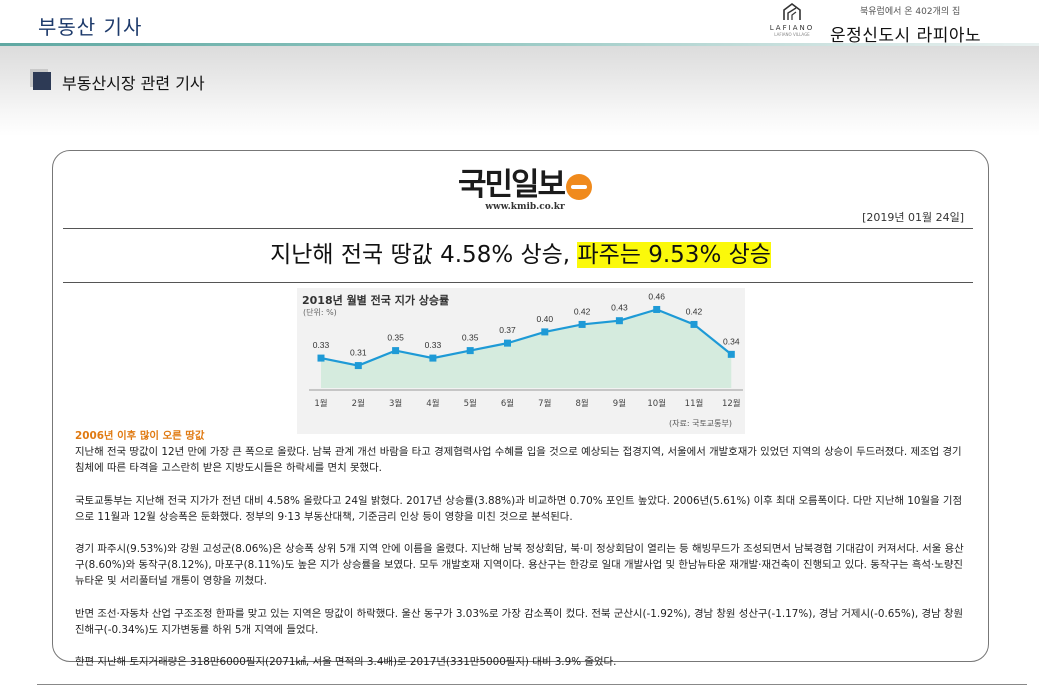 This screenshot has width=1039, height=689. I want to click on brand-logo-text: LAFIANO, so click(792, 28).